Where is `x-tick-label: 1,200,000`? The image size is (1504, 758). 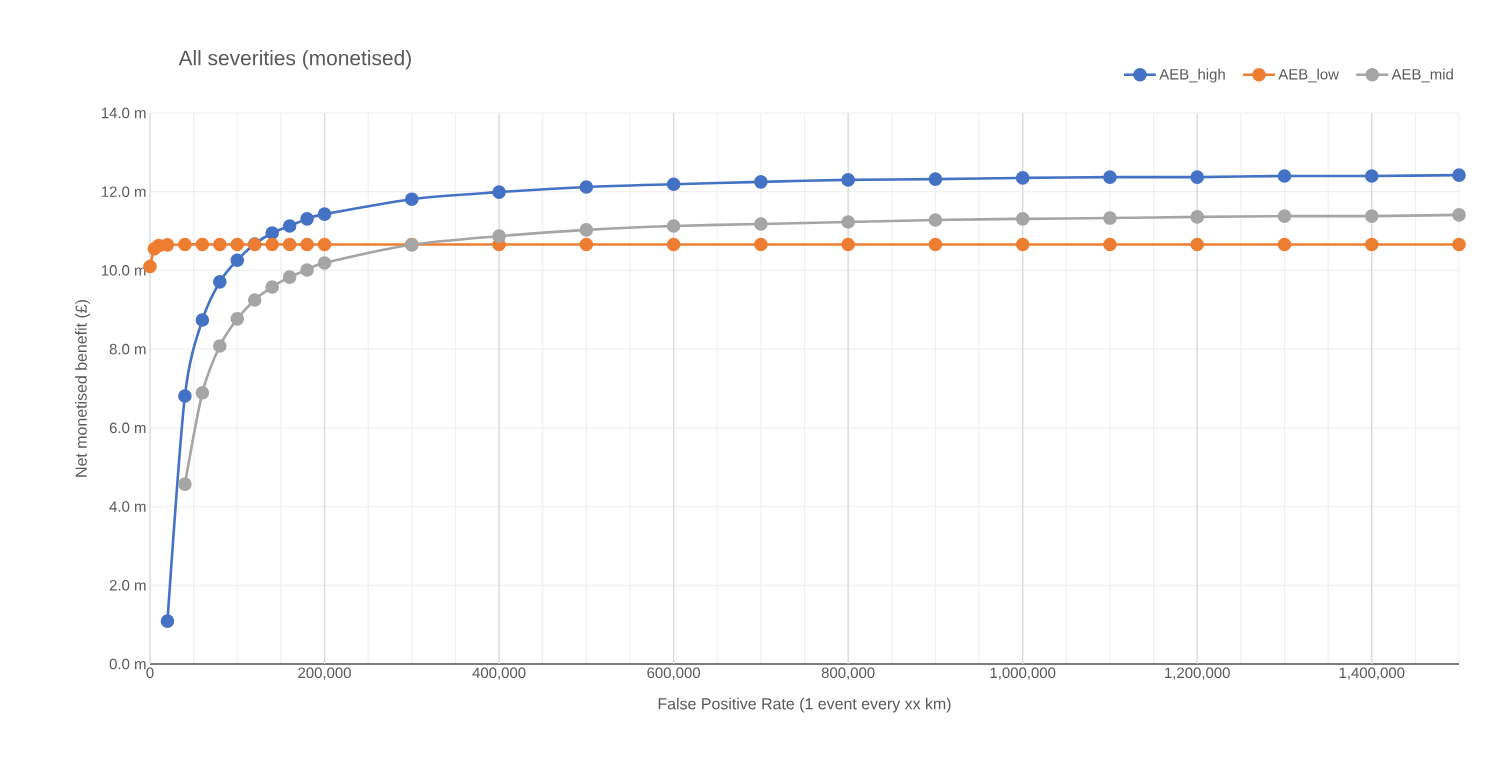 x-tick-label: 1,200,000 is located at coordinates (1197, 673).